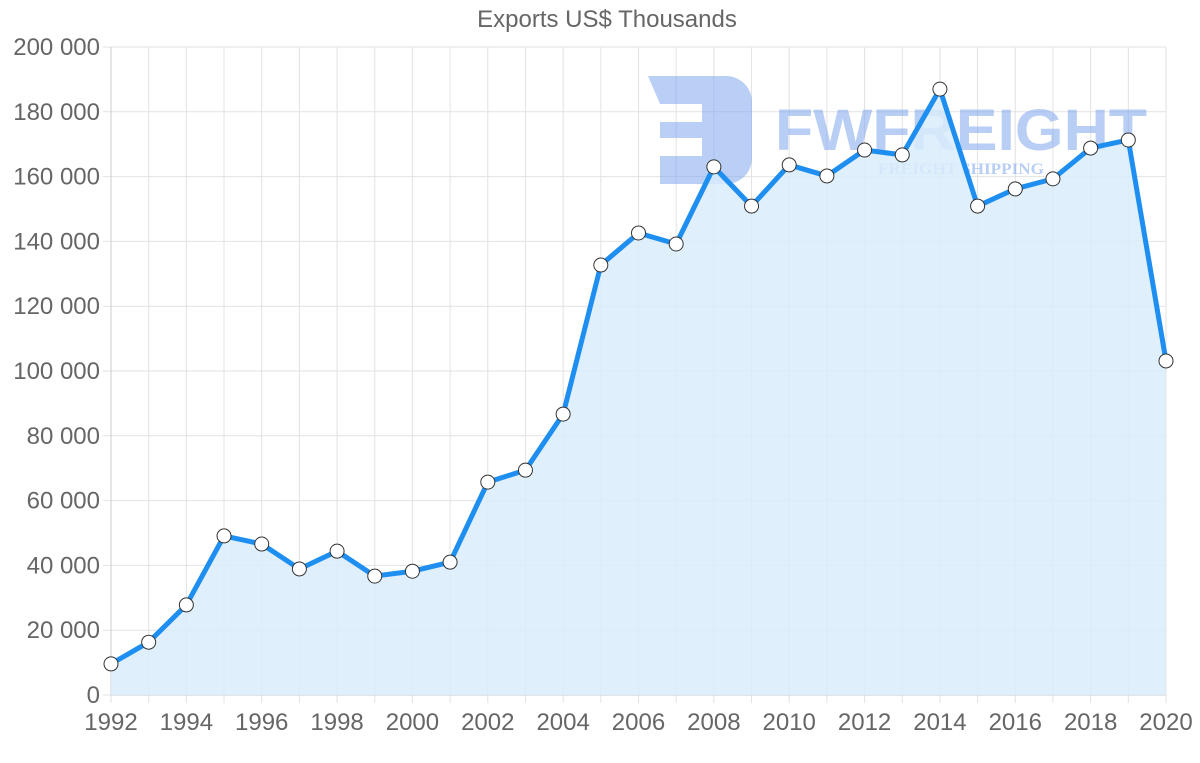 Image resolution: width=1200 pixels, height=763 pixels. What do you see at coordinates (939, 722) in the screenshot?
I see `x-tick-label: 2014` at bounding box center [939, 722].